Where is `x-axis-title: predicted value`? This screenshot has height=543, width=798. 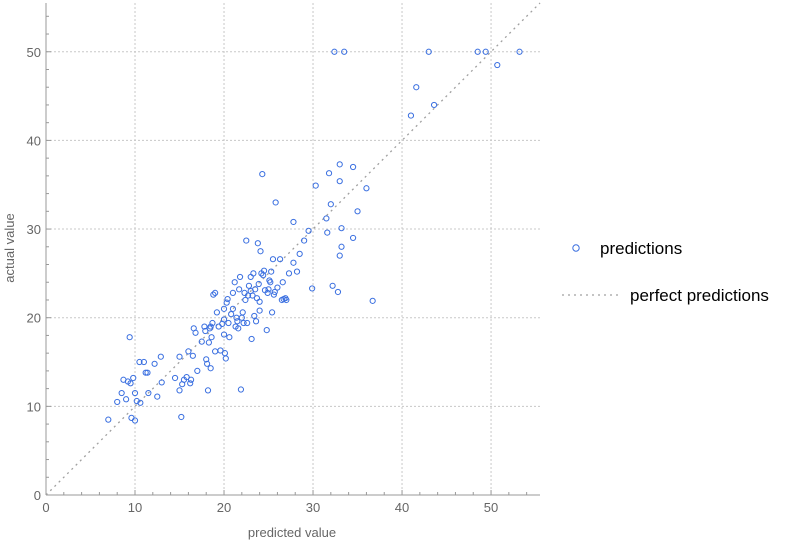
x-axis-title: predicted value is located at coordinates (292, 532).